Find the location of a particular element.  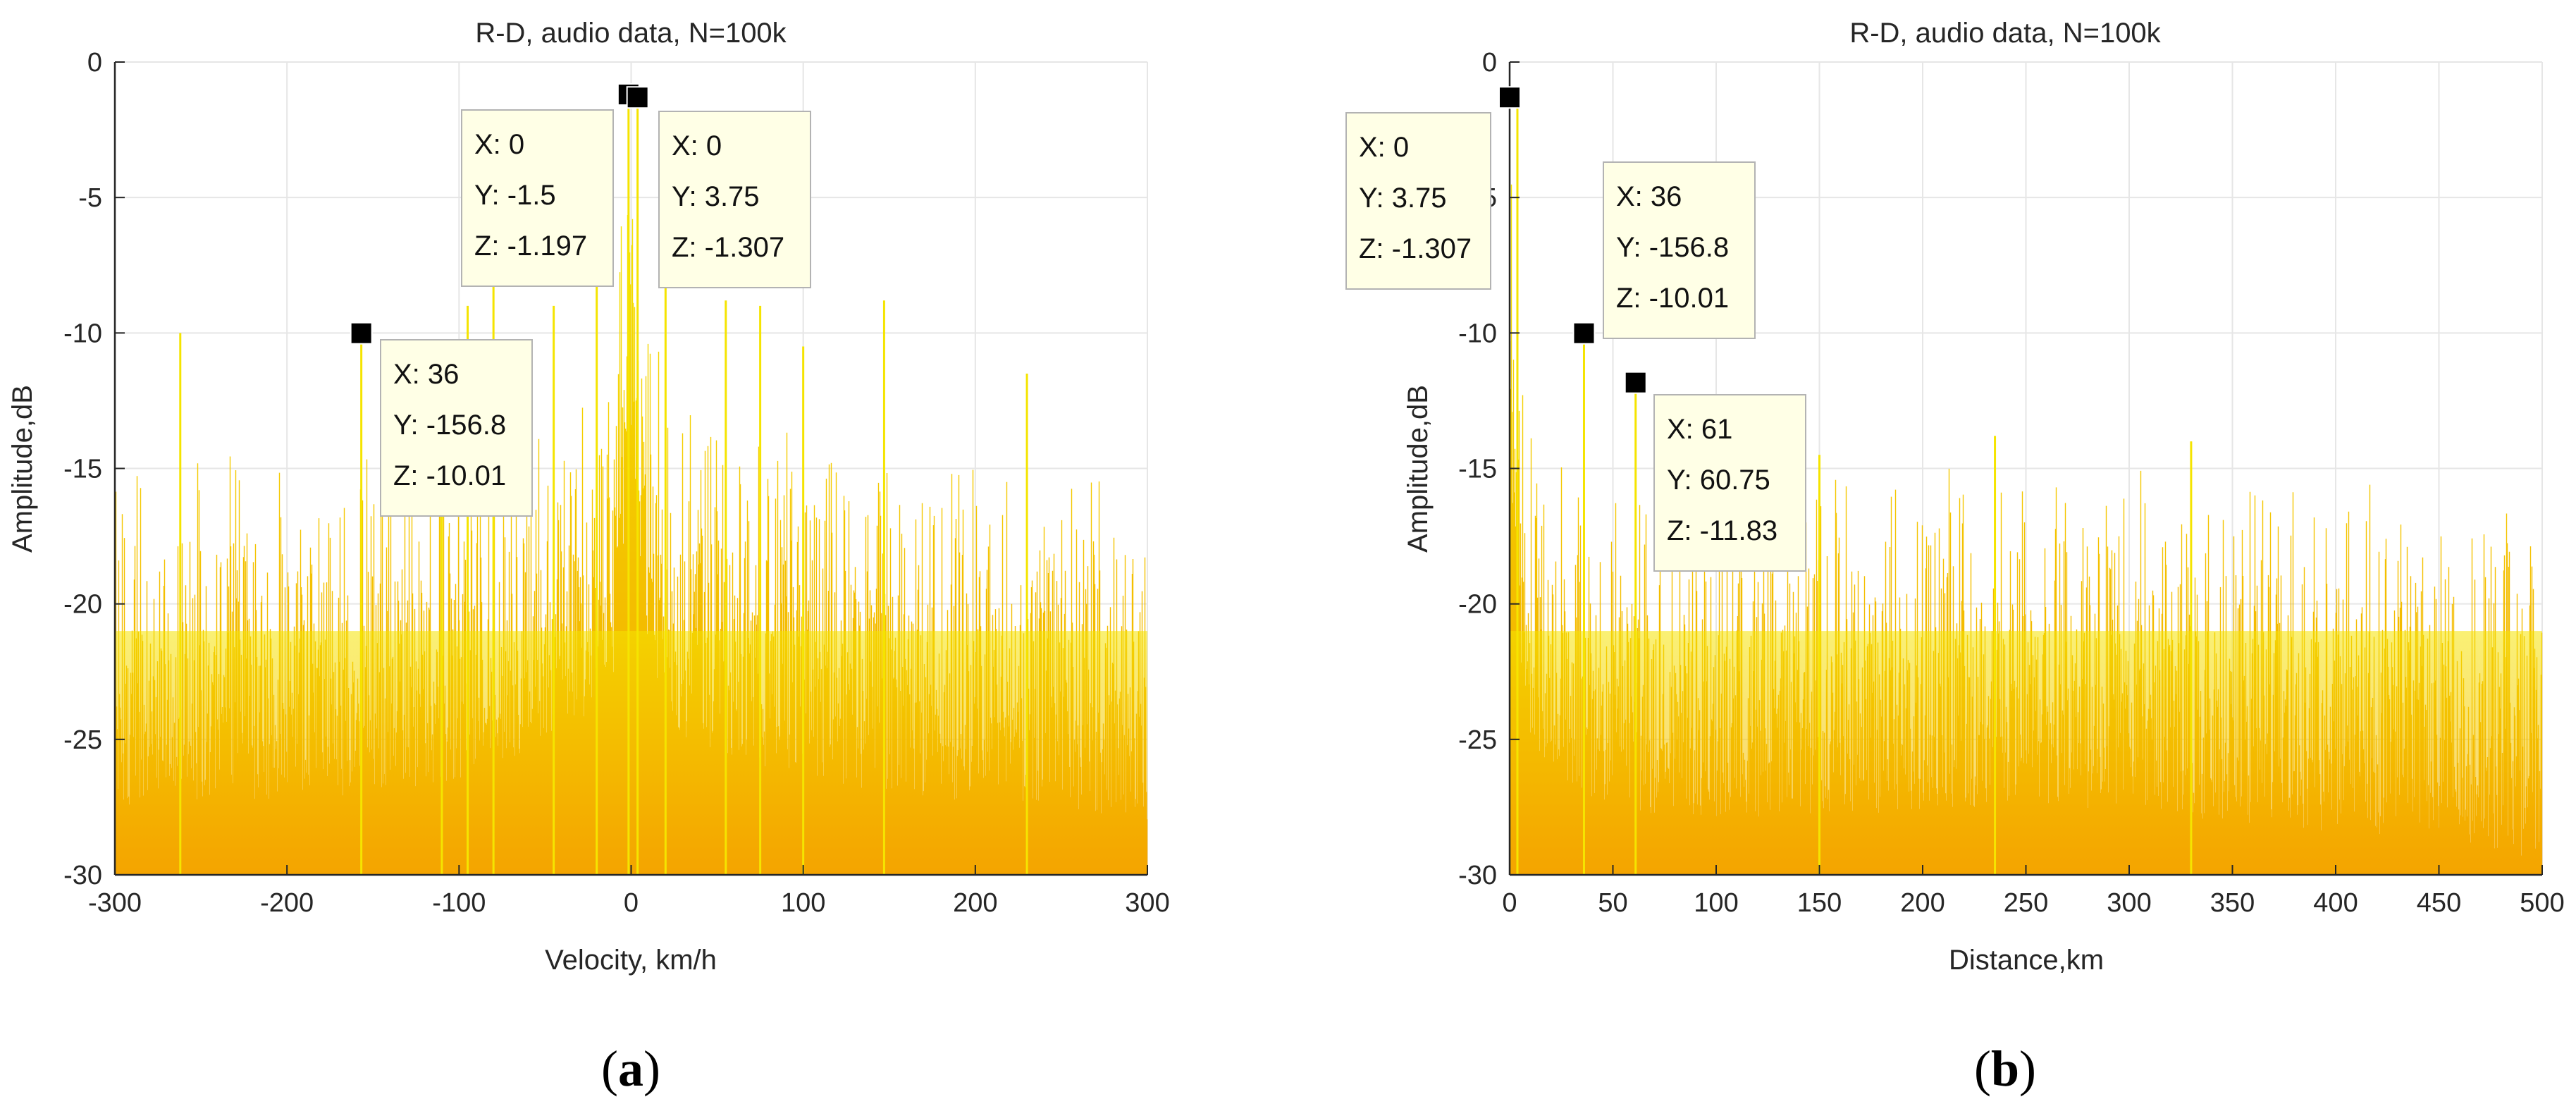

y-tick-labels: 0 -5 -10 -15 -20 -25 -30 is located at coordinates (82, 469).